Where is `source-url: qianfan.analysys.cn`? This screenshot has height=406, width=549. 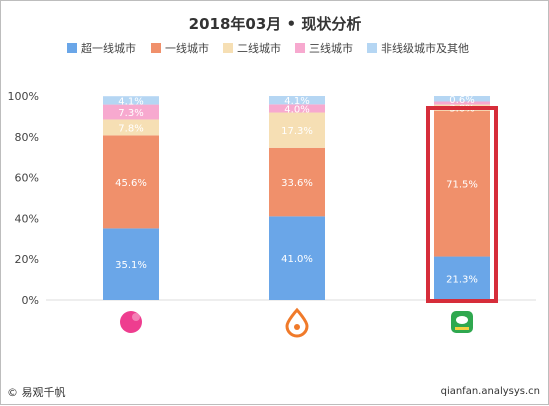
source-url: qianfan.analysys.cn is located at coordinates (490, 391).